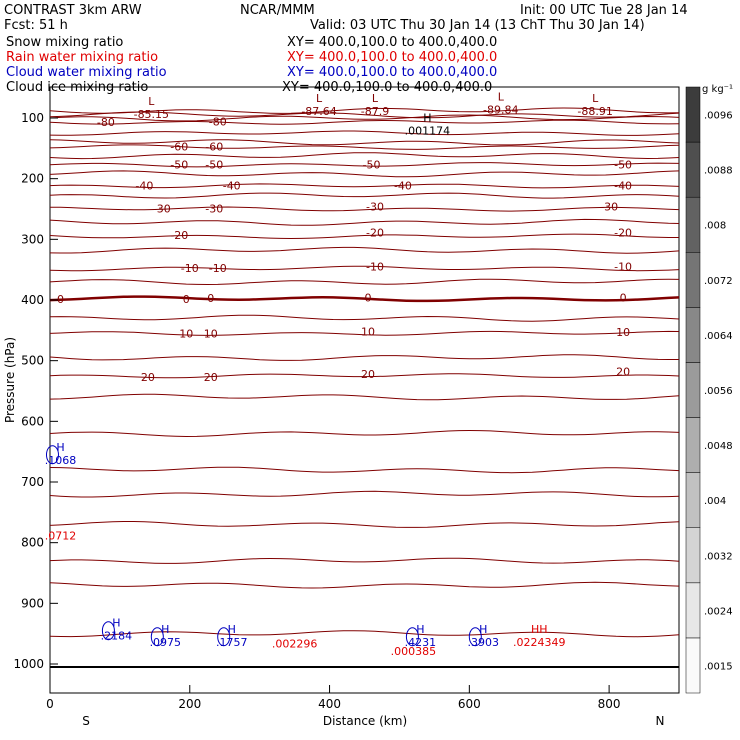 The image size is (740, 740). I want to click on colorbar-label: .008, so click(715, 226).